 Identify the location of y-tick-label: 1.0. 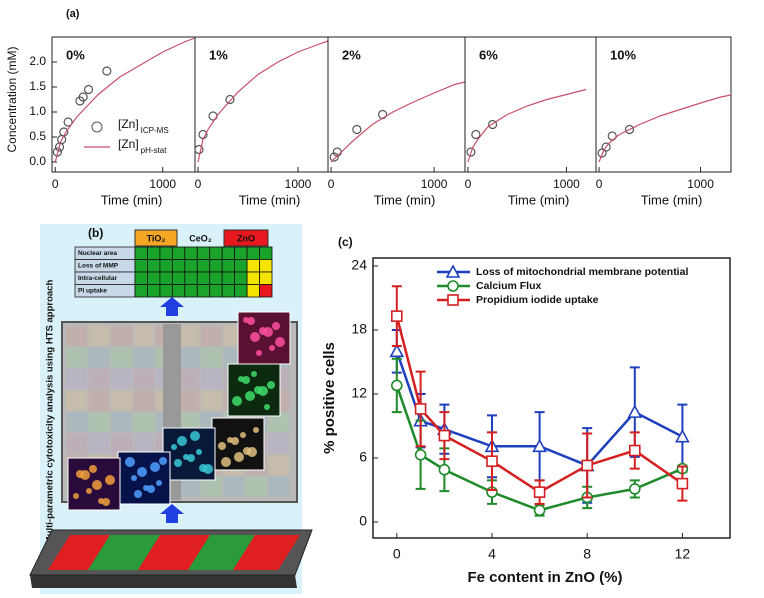
(37, 111).